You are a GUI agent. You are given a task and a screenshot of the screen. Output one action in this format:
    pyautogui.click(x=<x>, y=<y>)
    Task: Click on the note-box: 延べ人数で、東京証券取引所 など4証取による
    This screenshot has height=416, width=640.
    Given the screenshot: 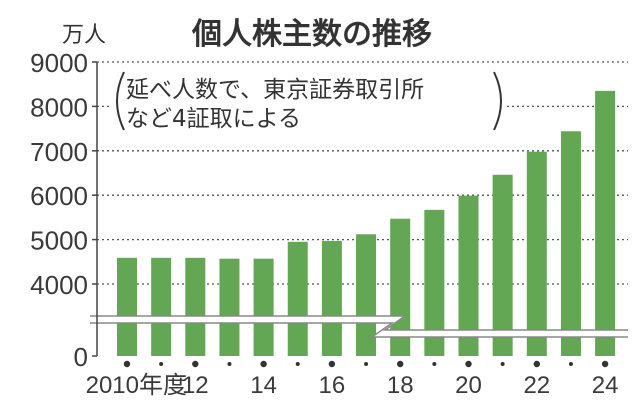 What is the action you would take?
    pyautogui.click(x=308, y=101)
    